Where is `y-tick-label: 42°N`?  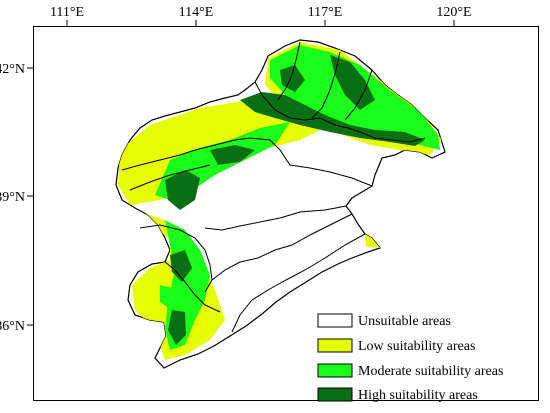 y-tick-label: 42°N is located at coordinates (12, 69).